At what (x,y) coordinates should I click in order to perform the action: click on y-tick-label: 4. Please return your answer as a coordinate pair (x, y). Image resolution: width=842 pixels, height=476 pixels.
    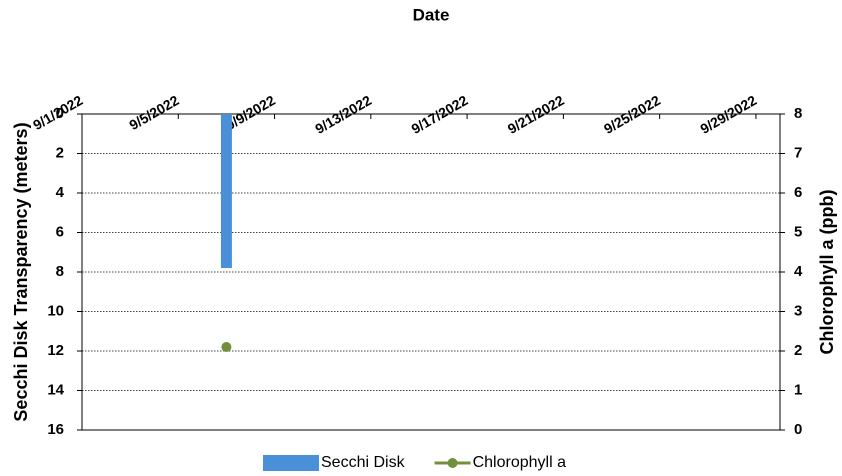
    Looking at the image, I should click on (60, 192).